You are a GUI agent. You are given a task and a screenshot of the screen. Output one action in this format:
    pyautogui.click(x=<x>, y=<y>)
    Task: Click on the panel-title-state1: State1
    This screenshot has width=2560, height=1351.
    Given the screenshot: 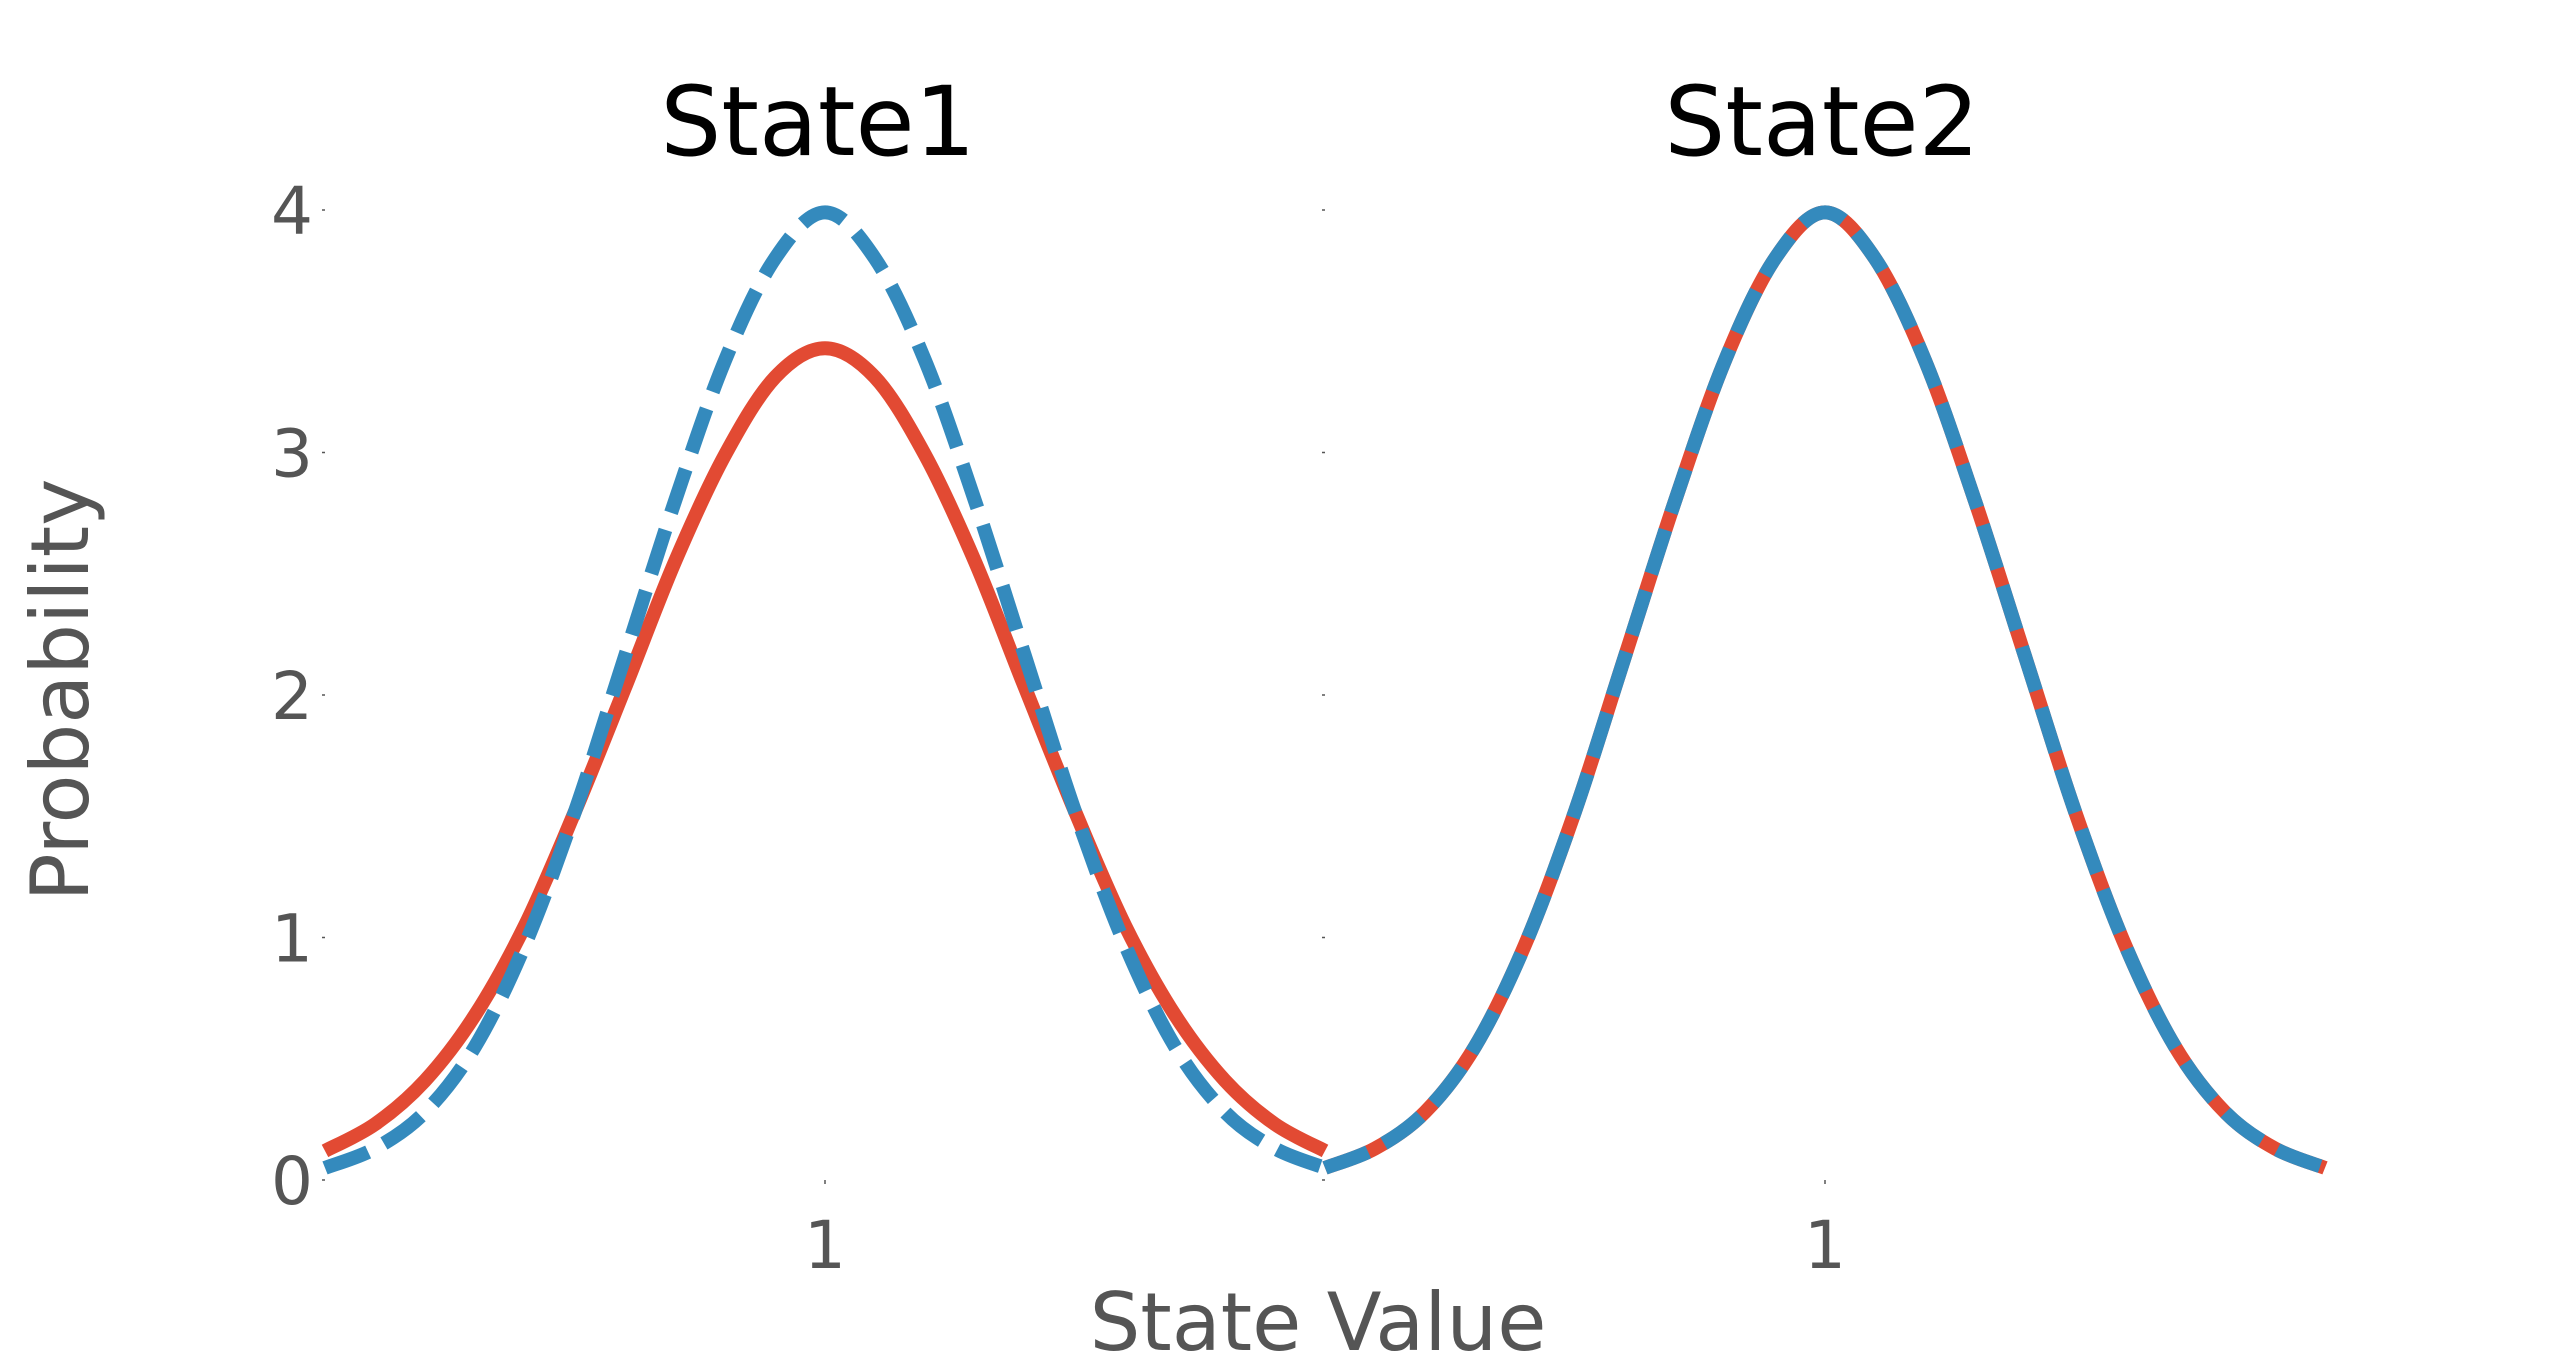 What is the action you would take?
    pyautogui.click(x=817, y=122)
    